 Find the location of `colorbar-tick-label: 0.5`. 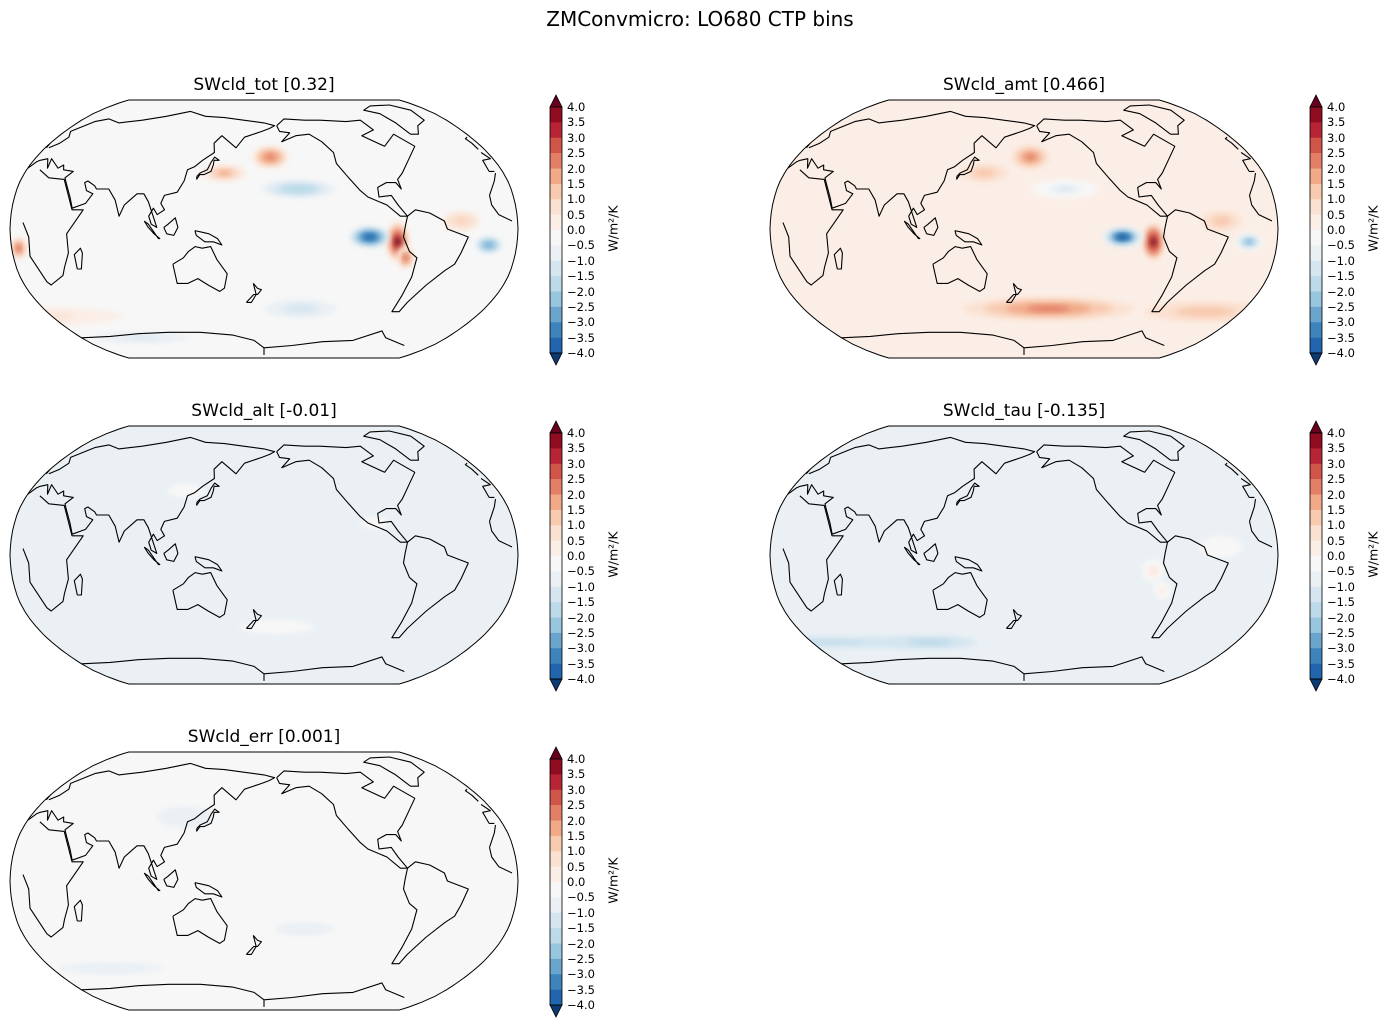

colorbar-tick-label: 0.5 is located at coordinates (1336, 540).